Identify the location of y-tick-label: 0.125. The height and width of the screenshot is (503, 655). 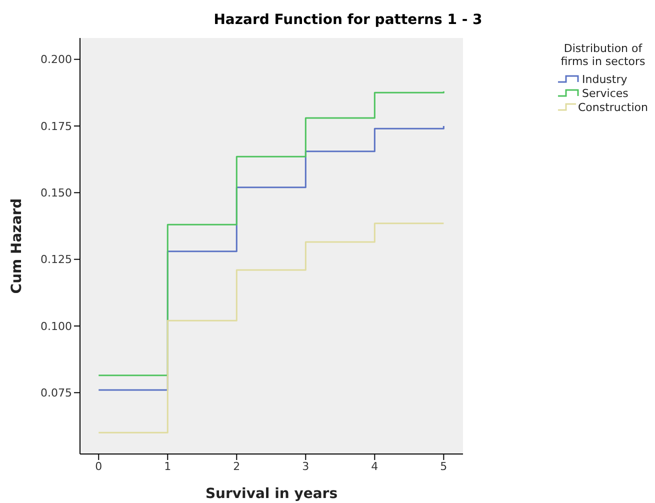
(56, 259).